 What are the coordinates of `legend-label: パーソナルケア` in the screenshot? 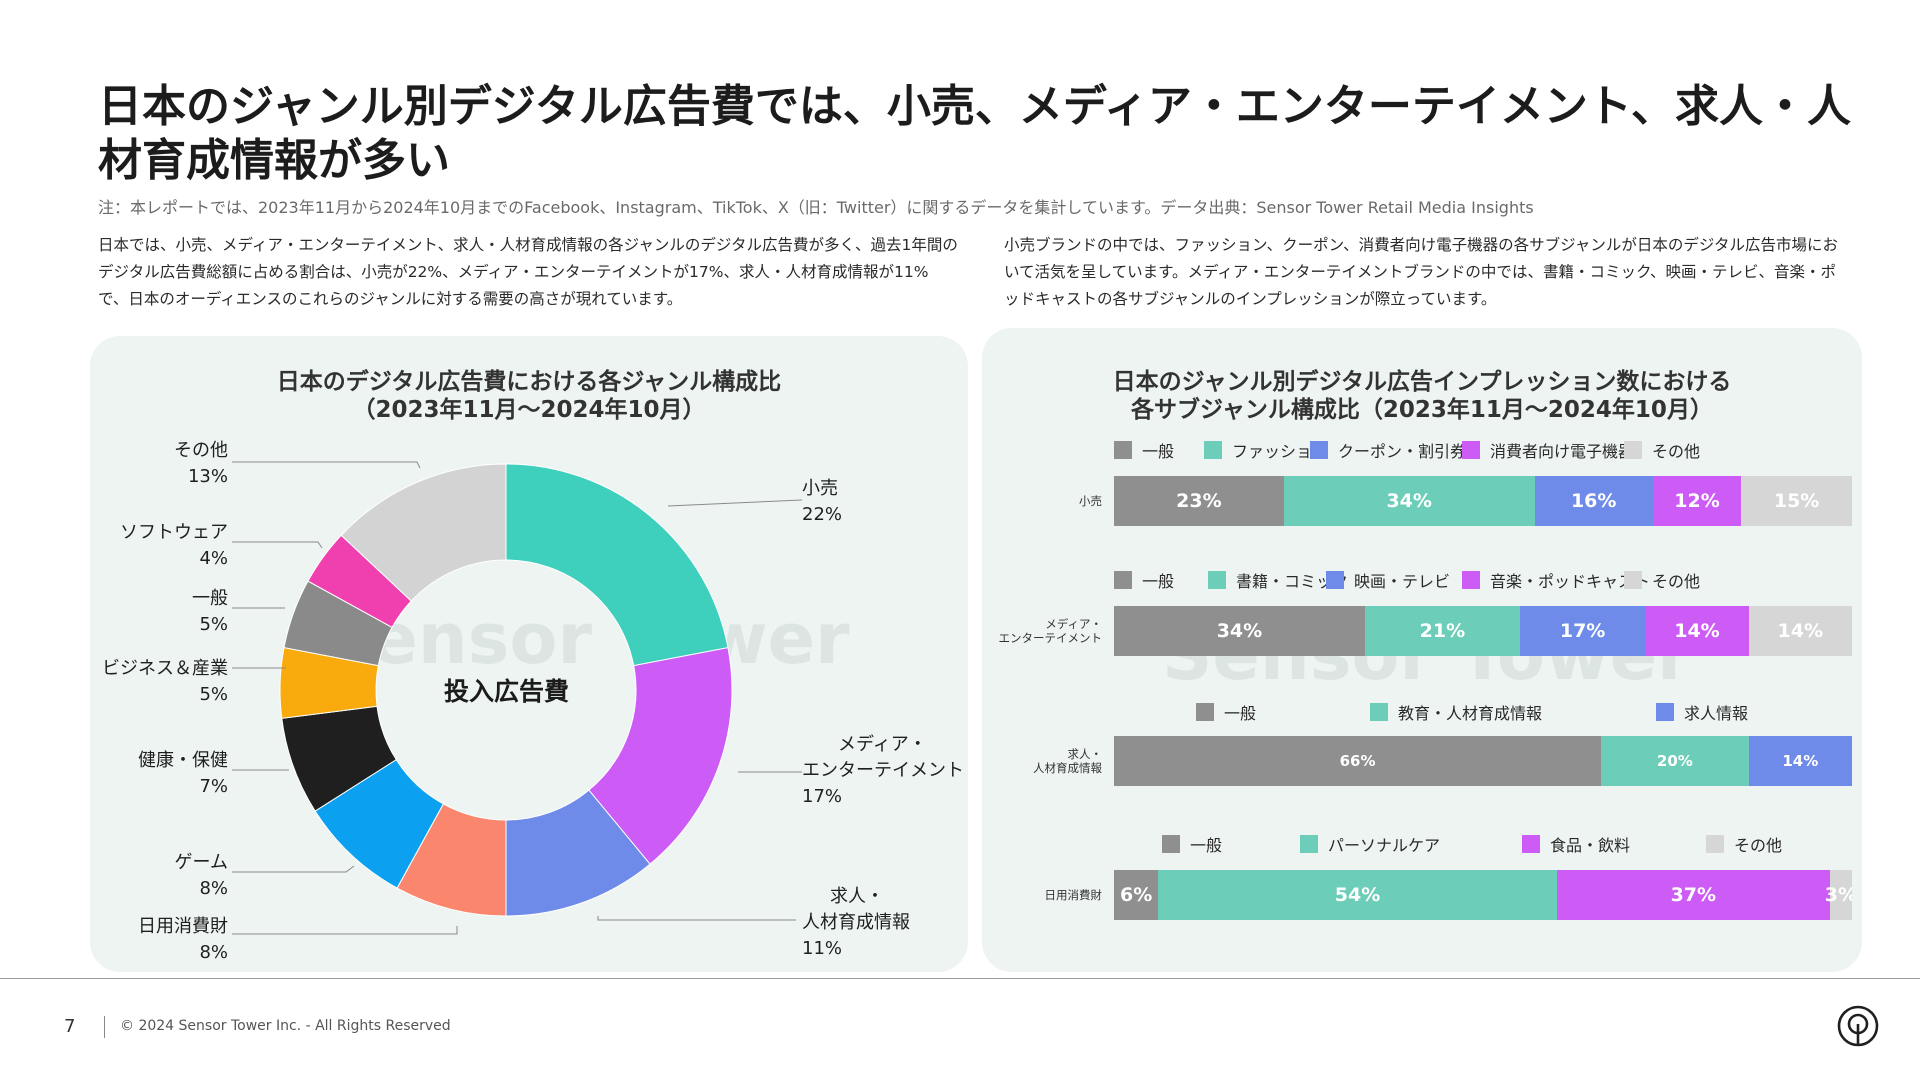 It's located at (1384, 845).